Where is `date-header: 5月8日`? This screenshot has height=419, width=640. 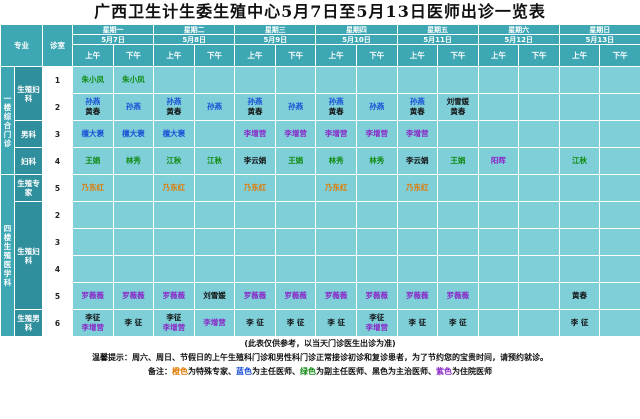
date-header: 5月8日 is located at coordinates (194, 39).